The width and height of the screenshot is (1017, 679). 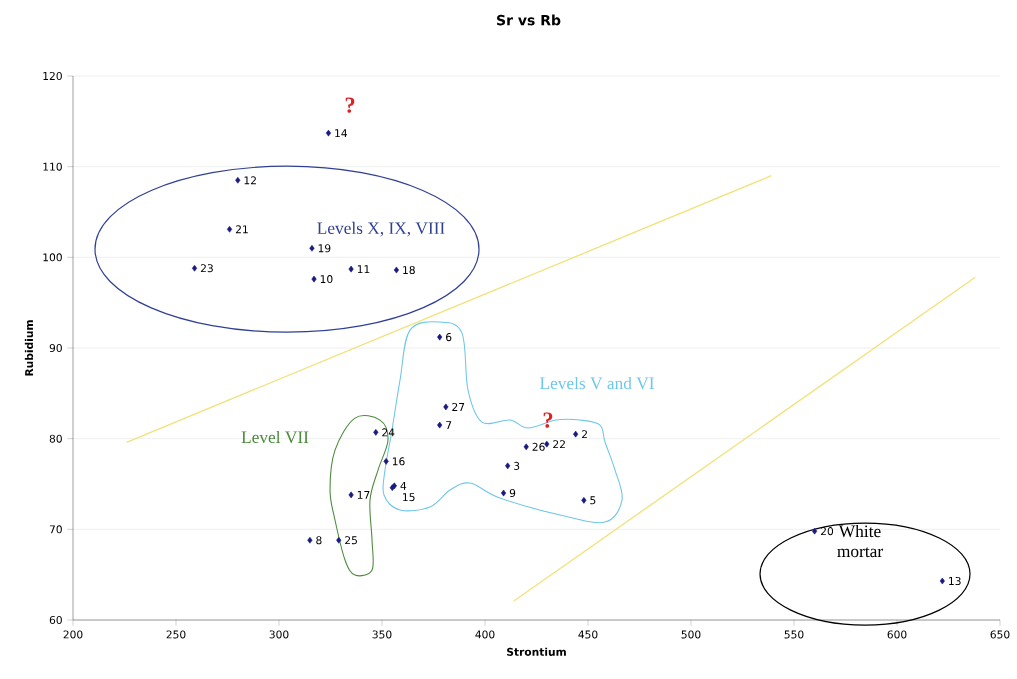 I want to click on annotation: 9, so click(x=512, y=493).